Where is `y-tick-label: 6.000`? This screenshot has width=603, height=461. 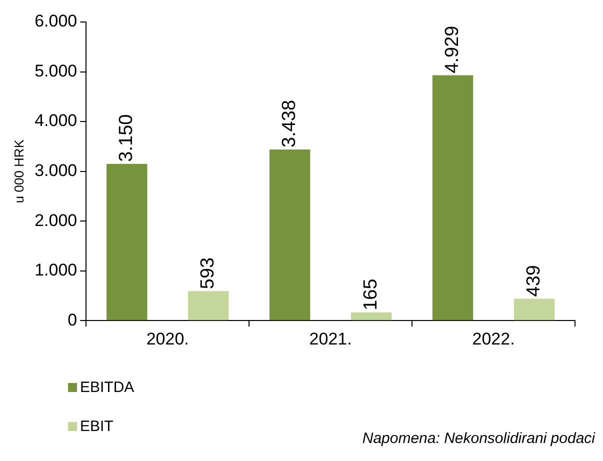 y-tick-label: 6.000 is located at coordinates (56, 21).